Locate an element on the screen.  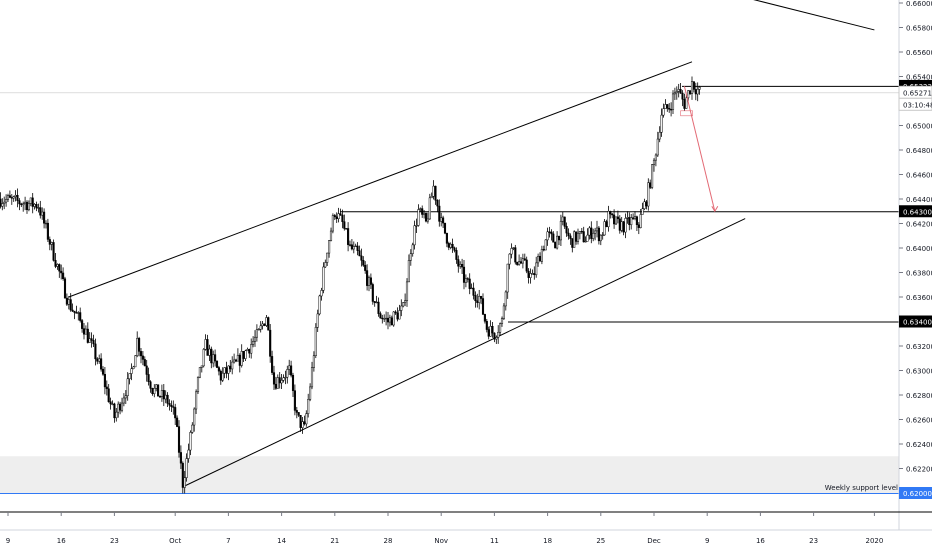
x-tick-label-14: 16 is located at coordinates (760, 541).